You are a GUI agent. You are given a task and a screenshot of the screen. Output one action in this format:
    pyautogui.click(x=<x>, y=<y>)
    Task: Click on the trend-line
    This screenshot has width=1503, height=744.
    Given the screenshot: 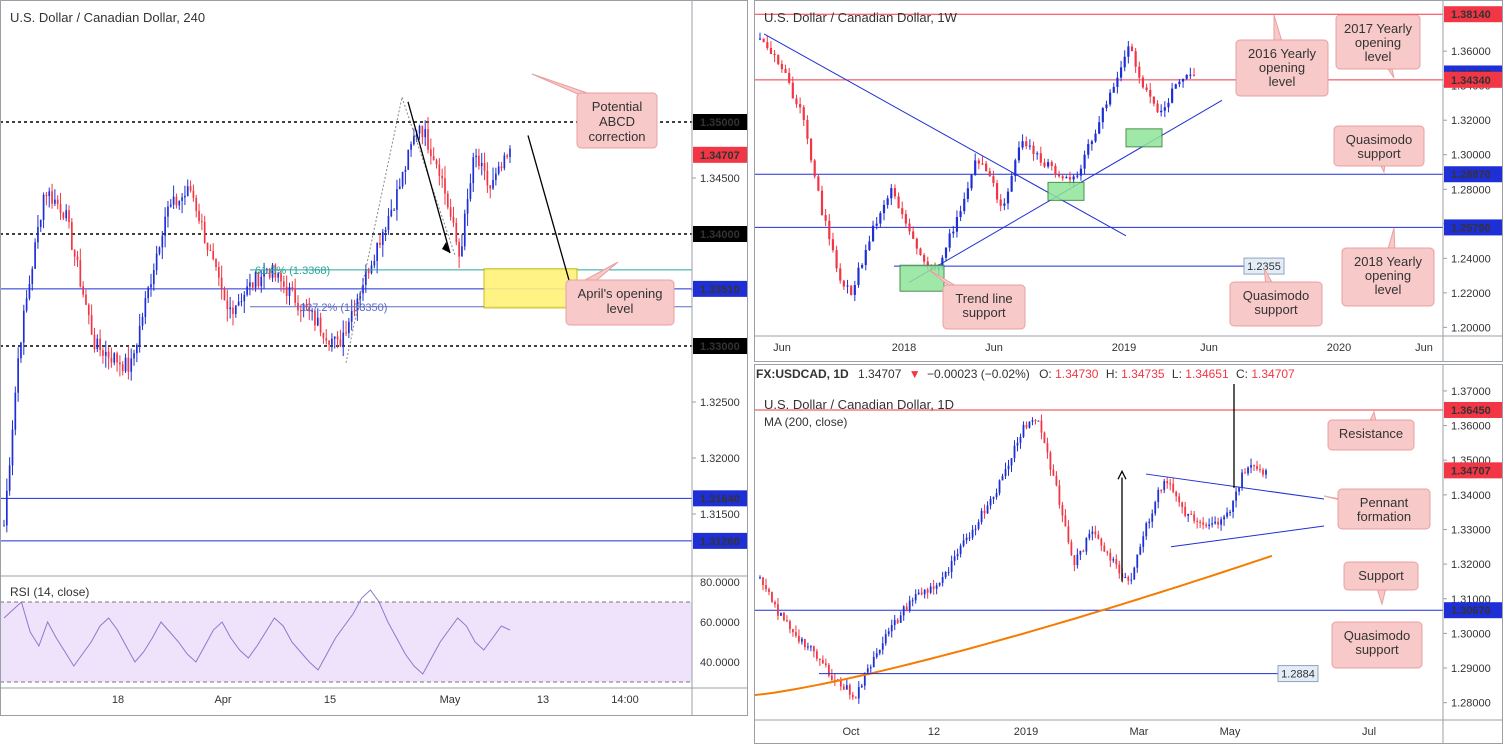 What is the action you would take?
    pyautogui.click(x=945, y=135)
    